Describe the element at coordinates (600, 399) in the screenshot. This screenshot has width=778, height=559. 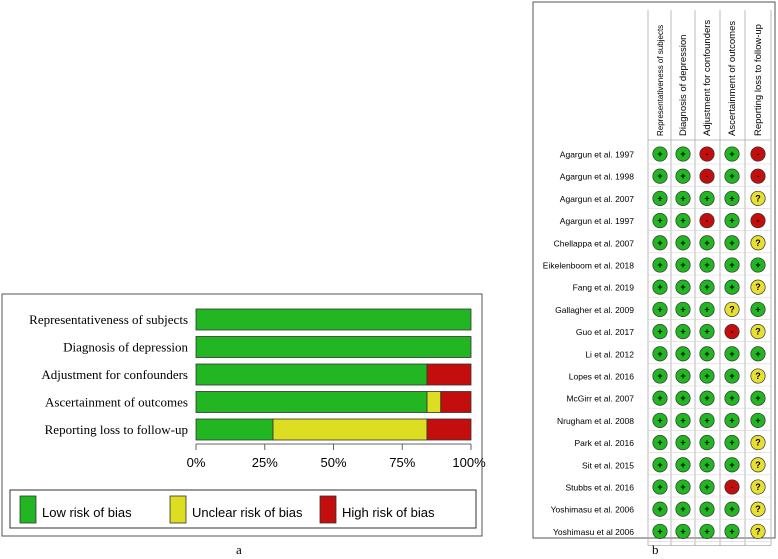
I see `study-label: McGirr et al. 2007` at that location.